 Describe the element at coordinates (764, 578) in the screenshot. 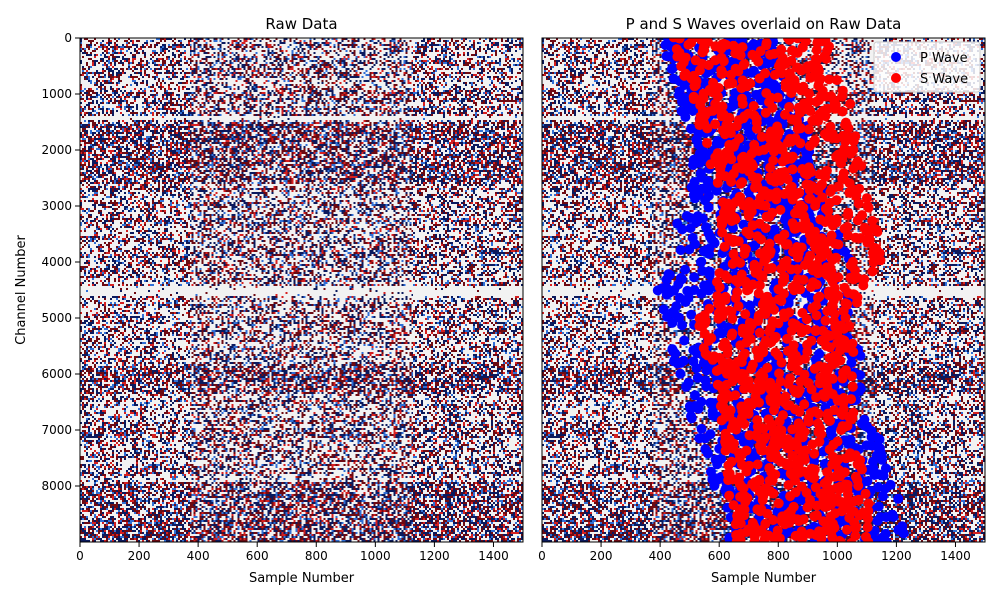

I see `right-xlabel: Sample Number` at that location.